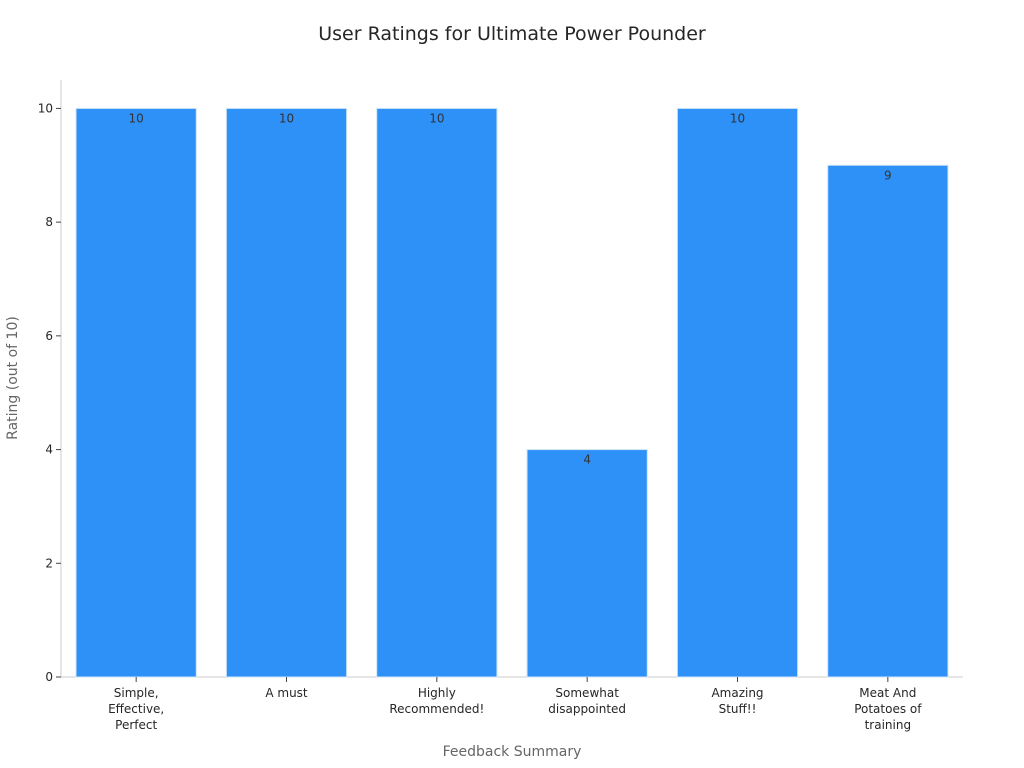  What do you see at coordinates (49, 336) in the screenshot?
I see `y-tick-label: 6` at bounding box center [49, 336].